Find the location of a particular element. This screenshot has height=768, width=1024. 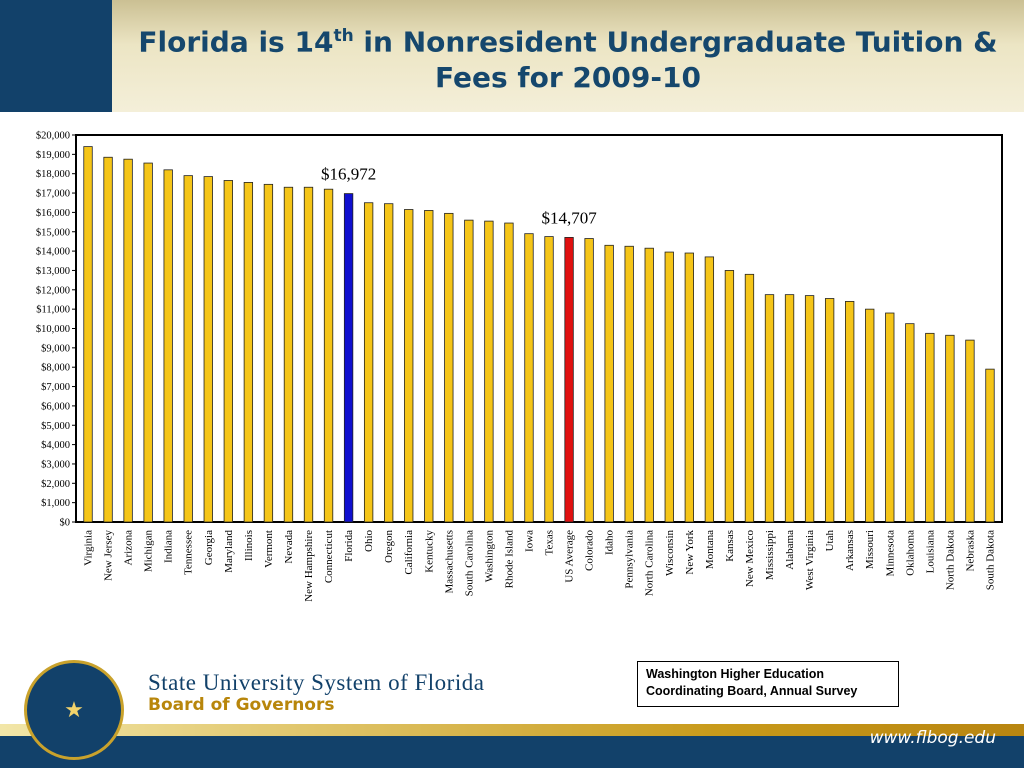

bar-missouri is located at coordinates (870, 415).